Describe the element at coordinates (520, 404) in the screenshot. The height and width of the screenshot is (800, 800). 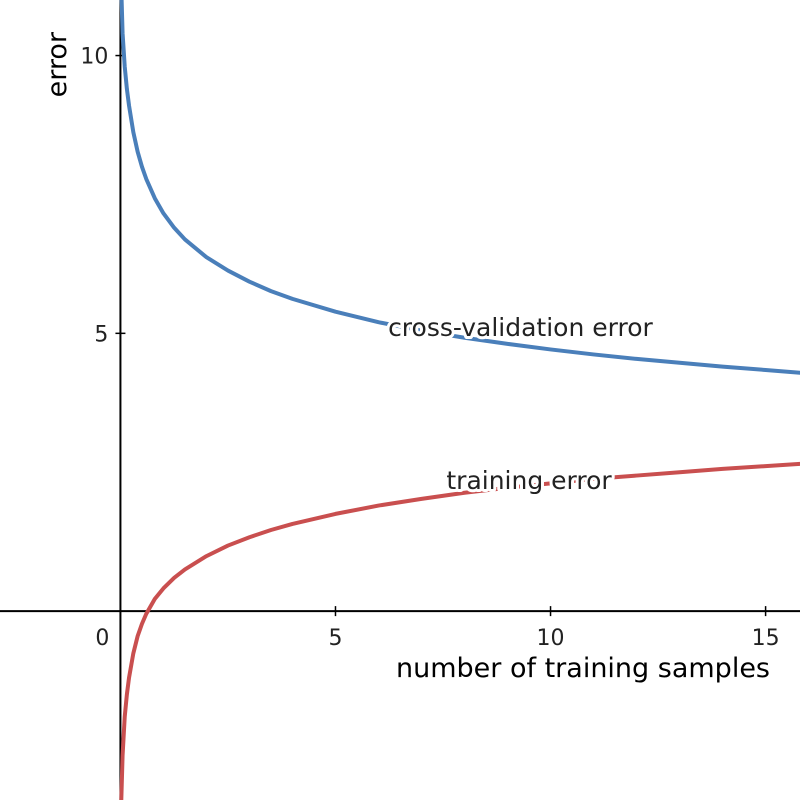
I see `annotation-layer: cross-validation error training error` at that location.